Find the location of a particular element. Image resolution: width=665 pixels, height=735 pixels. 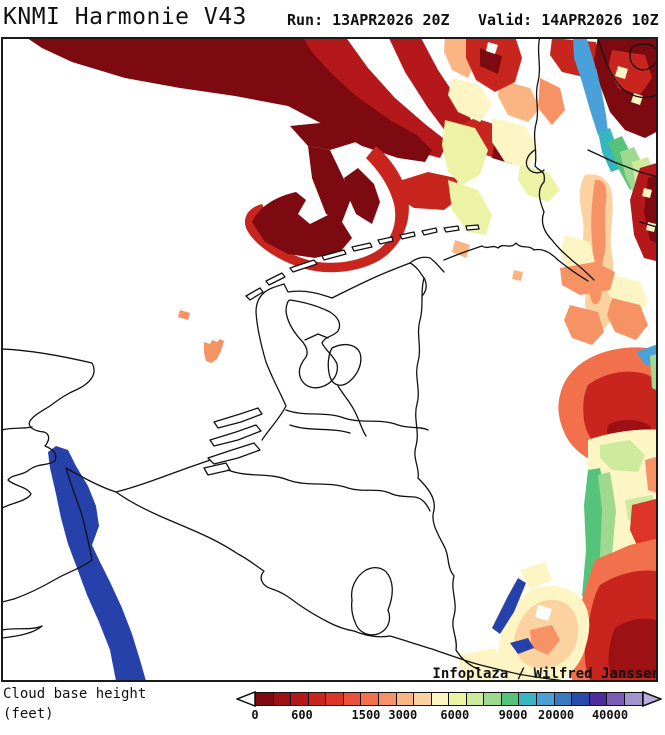

legend-units: (feet) is located at coordinates (28, 714).